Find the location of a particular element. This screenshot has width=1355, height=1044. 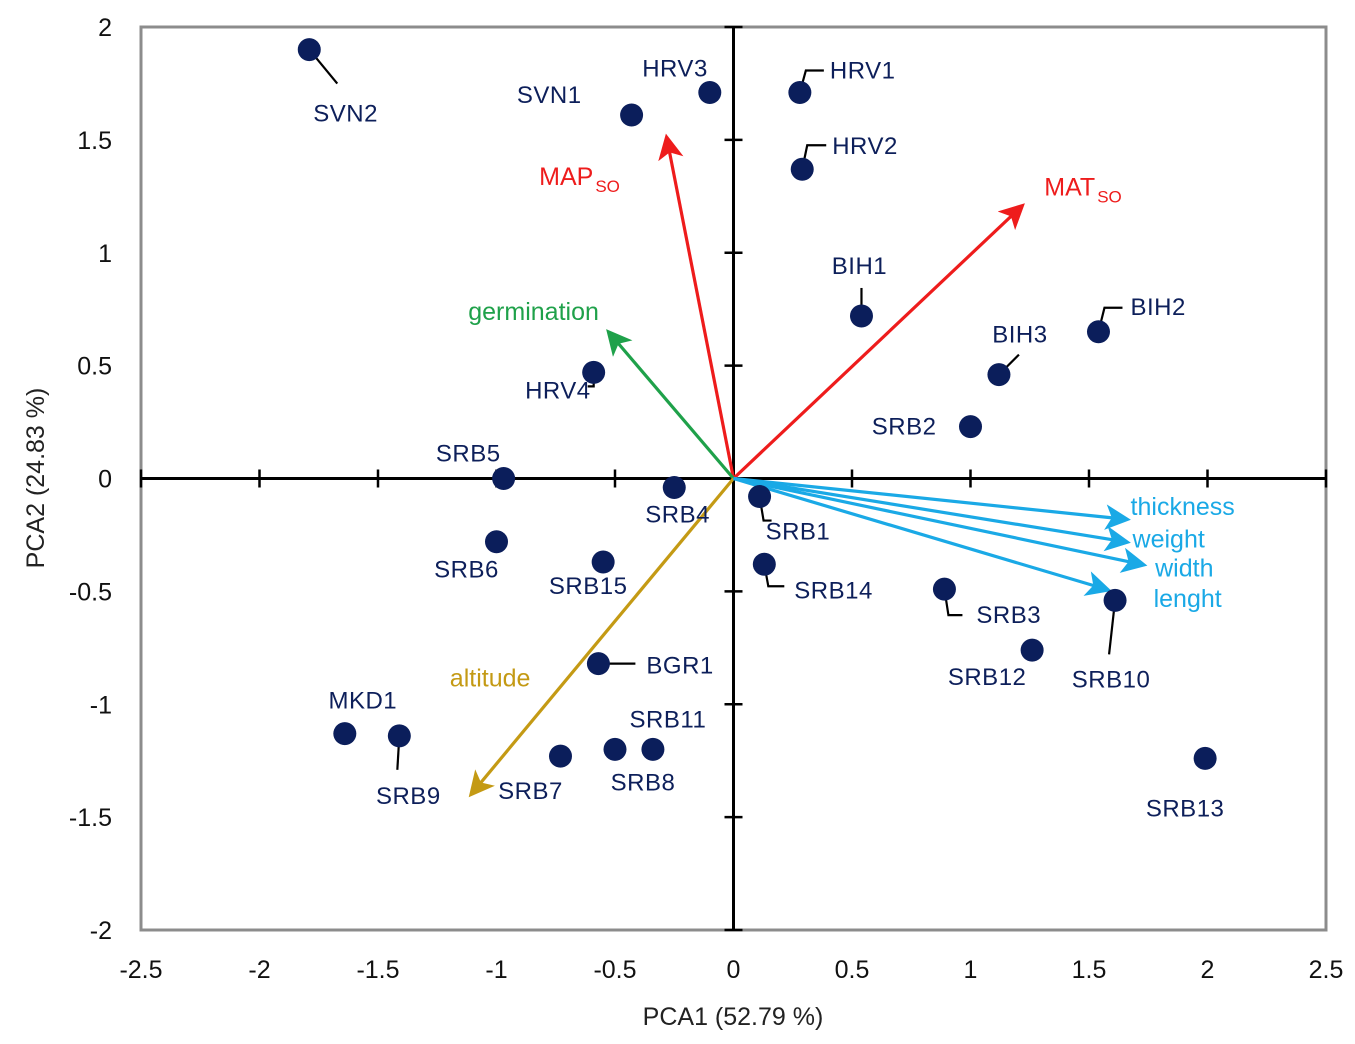

vector-arrow-width is located at coordinates (940, 524).